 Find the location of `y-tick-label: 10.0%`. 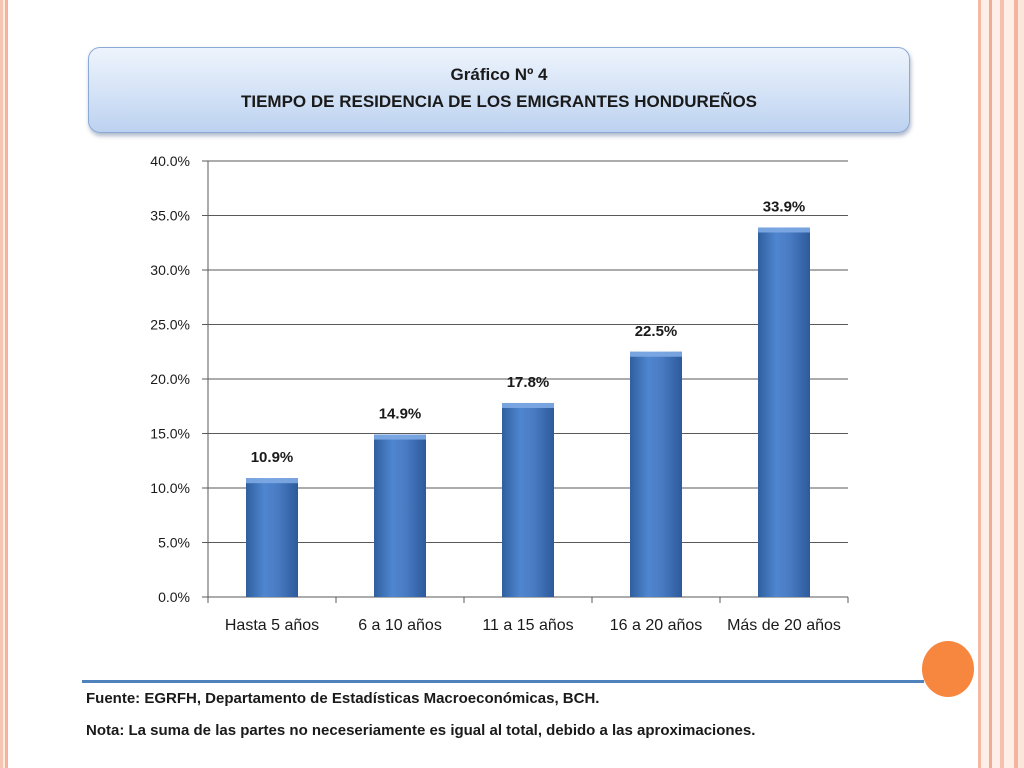

y-tick-label: 10.0% is located at coordinates (170, 488).